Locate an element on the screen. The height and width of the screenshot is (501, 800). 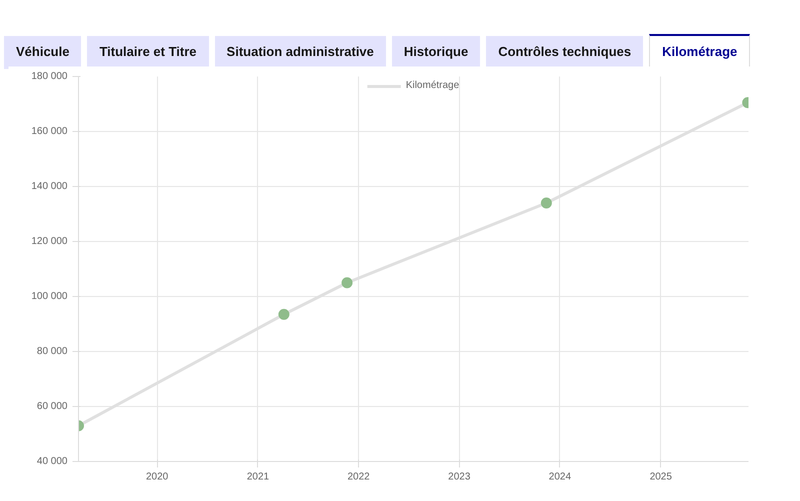
x-tick-label: 2022 is located at coordinates (359, 477).